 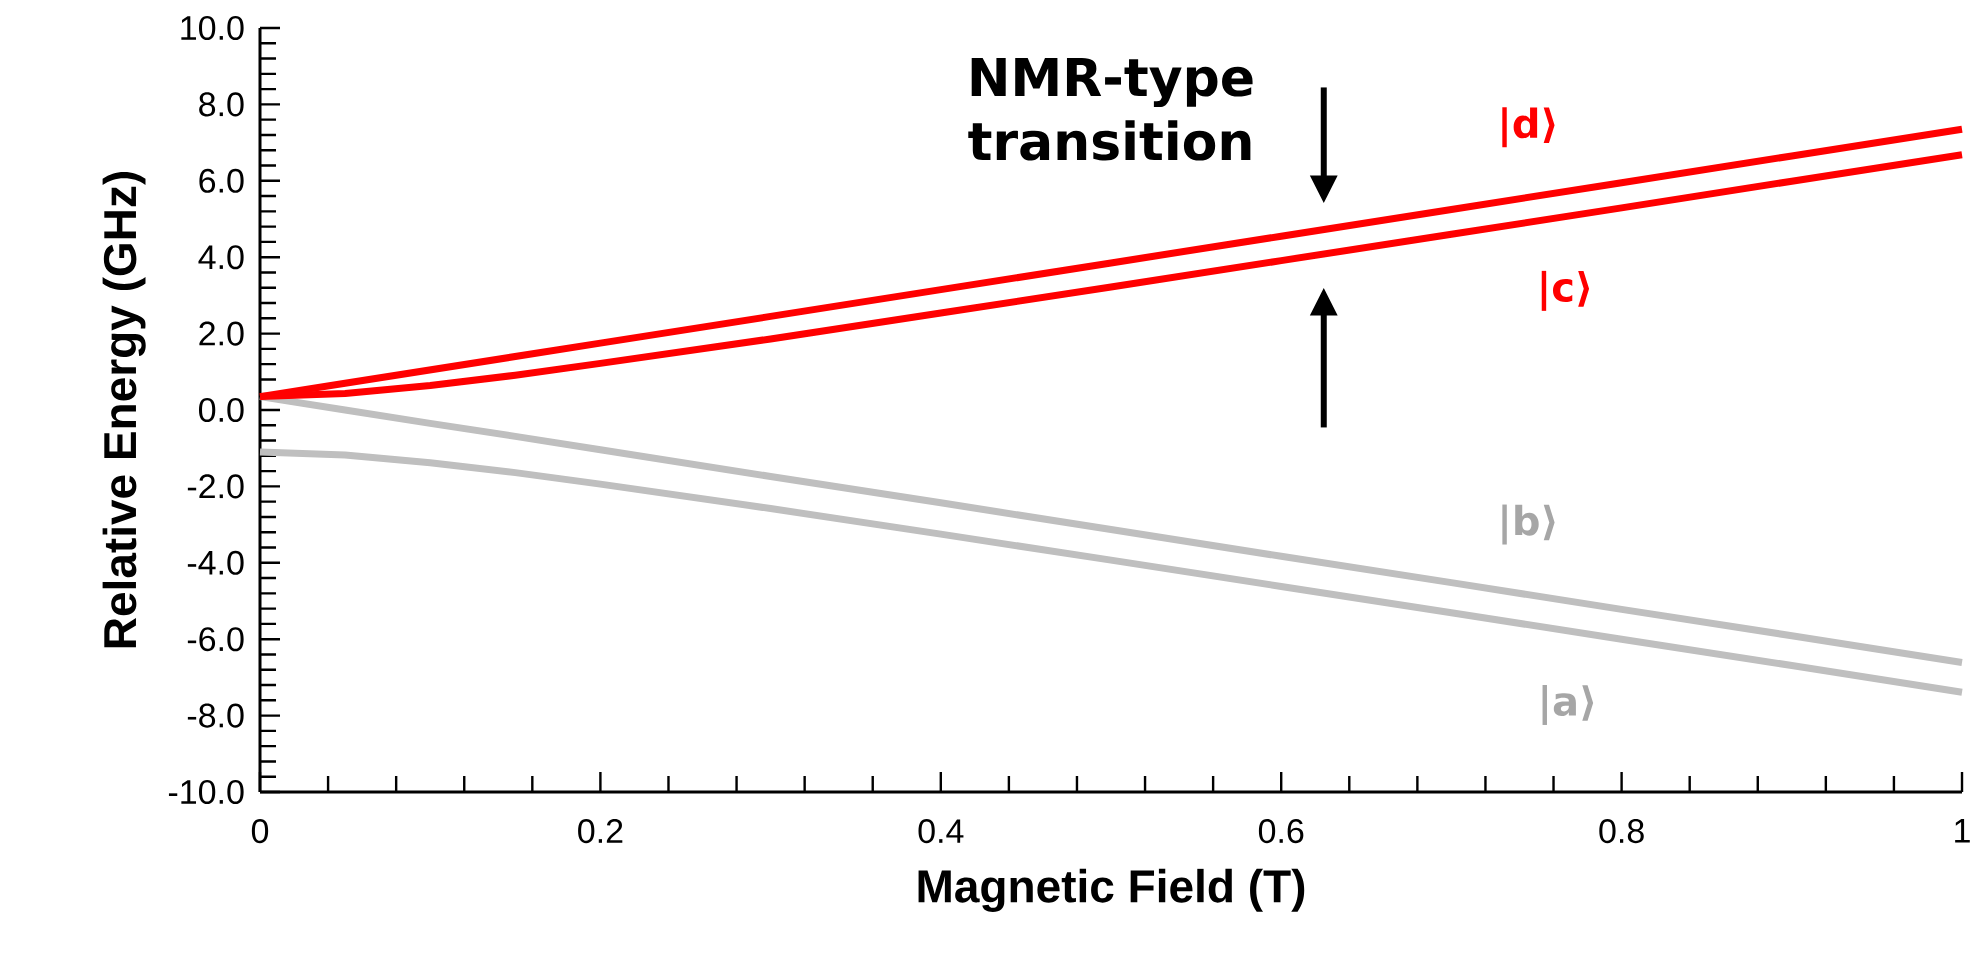 I want to click on y-tick-label: 10.0, so click(x=212, y=28).